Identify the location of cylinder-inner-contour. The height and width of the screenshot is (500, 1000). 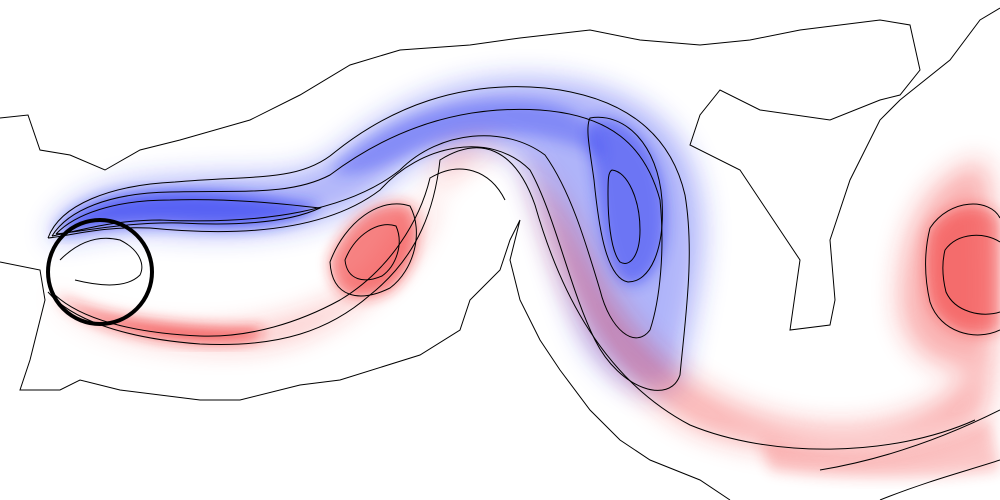
(101, 261).